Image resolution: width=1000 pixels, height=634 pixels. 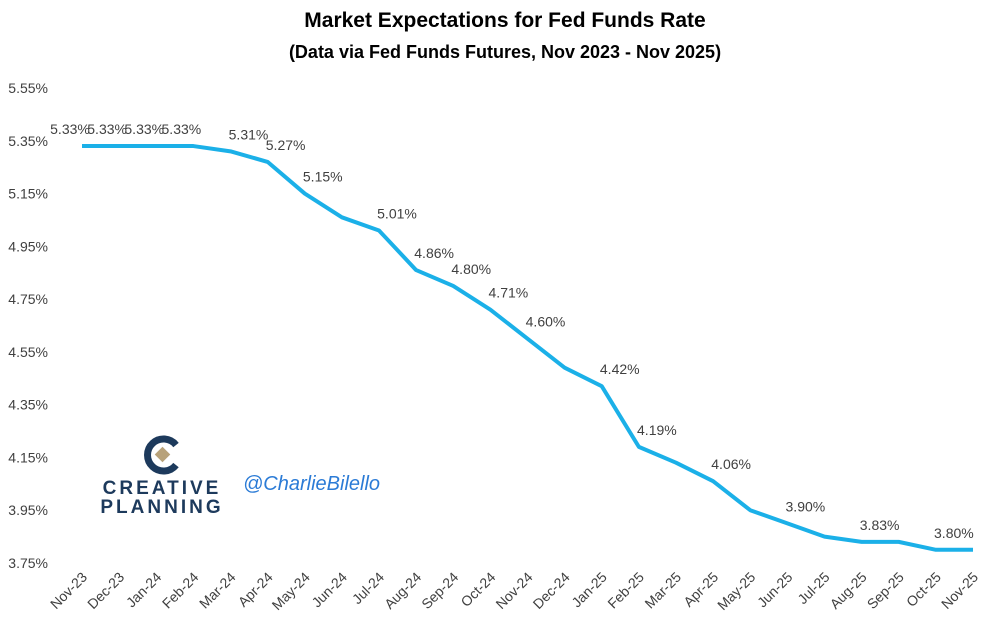 I want to click on x-tick-label: Feb-25, so click(x=625, y=590).